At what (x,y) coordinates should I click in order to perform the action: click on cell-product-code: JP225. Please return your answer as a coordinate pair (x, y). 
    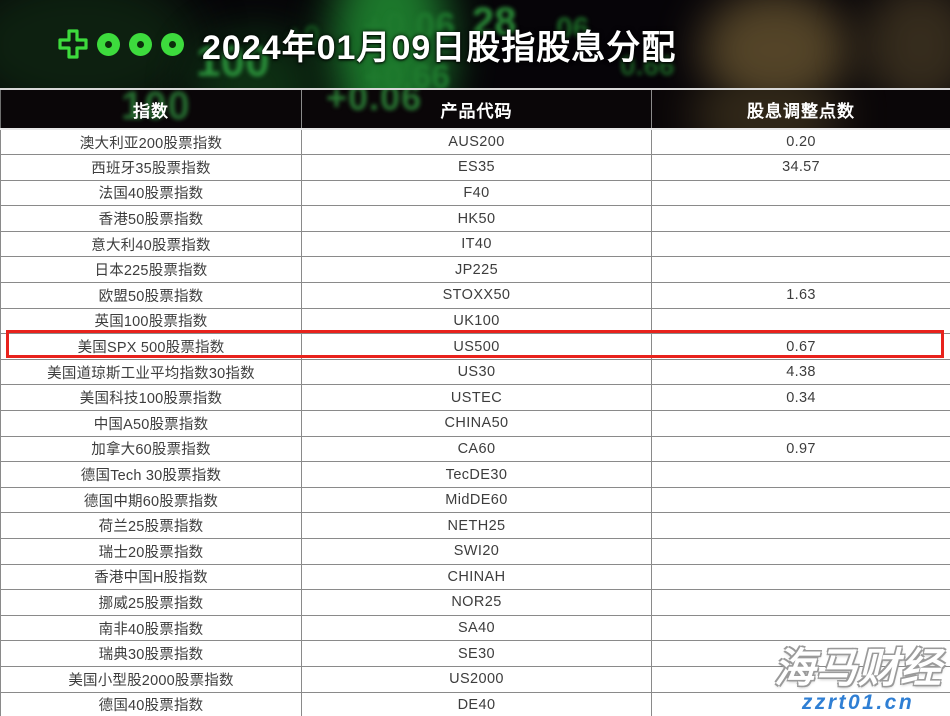
    Looking at the image, I should click on (476, 270).